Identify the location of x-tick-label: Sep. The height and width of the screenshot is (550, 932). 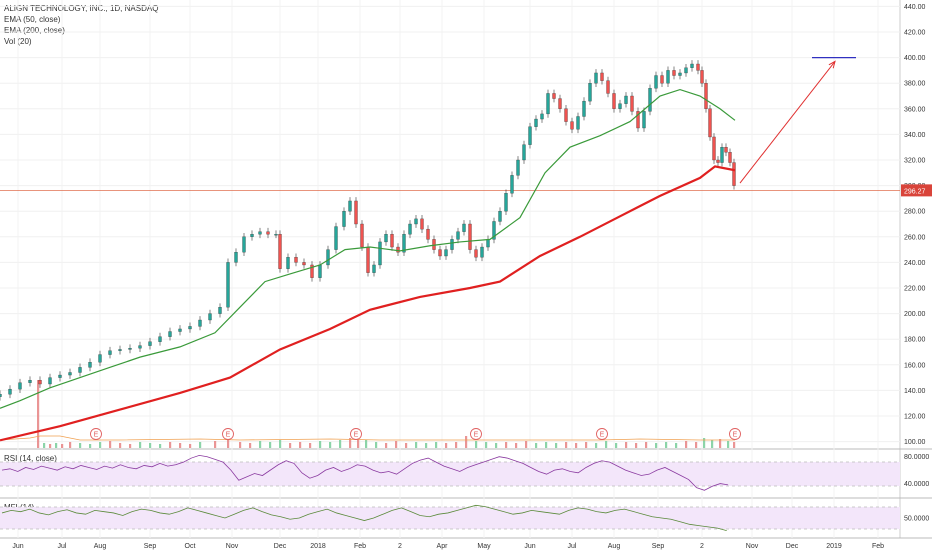
(658, 546).